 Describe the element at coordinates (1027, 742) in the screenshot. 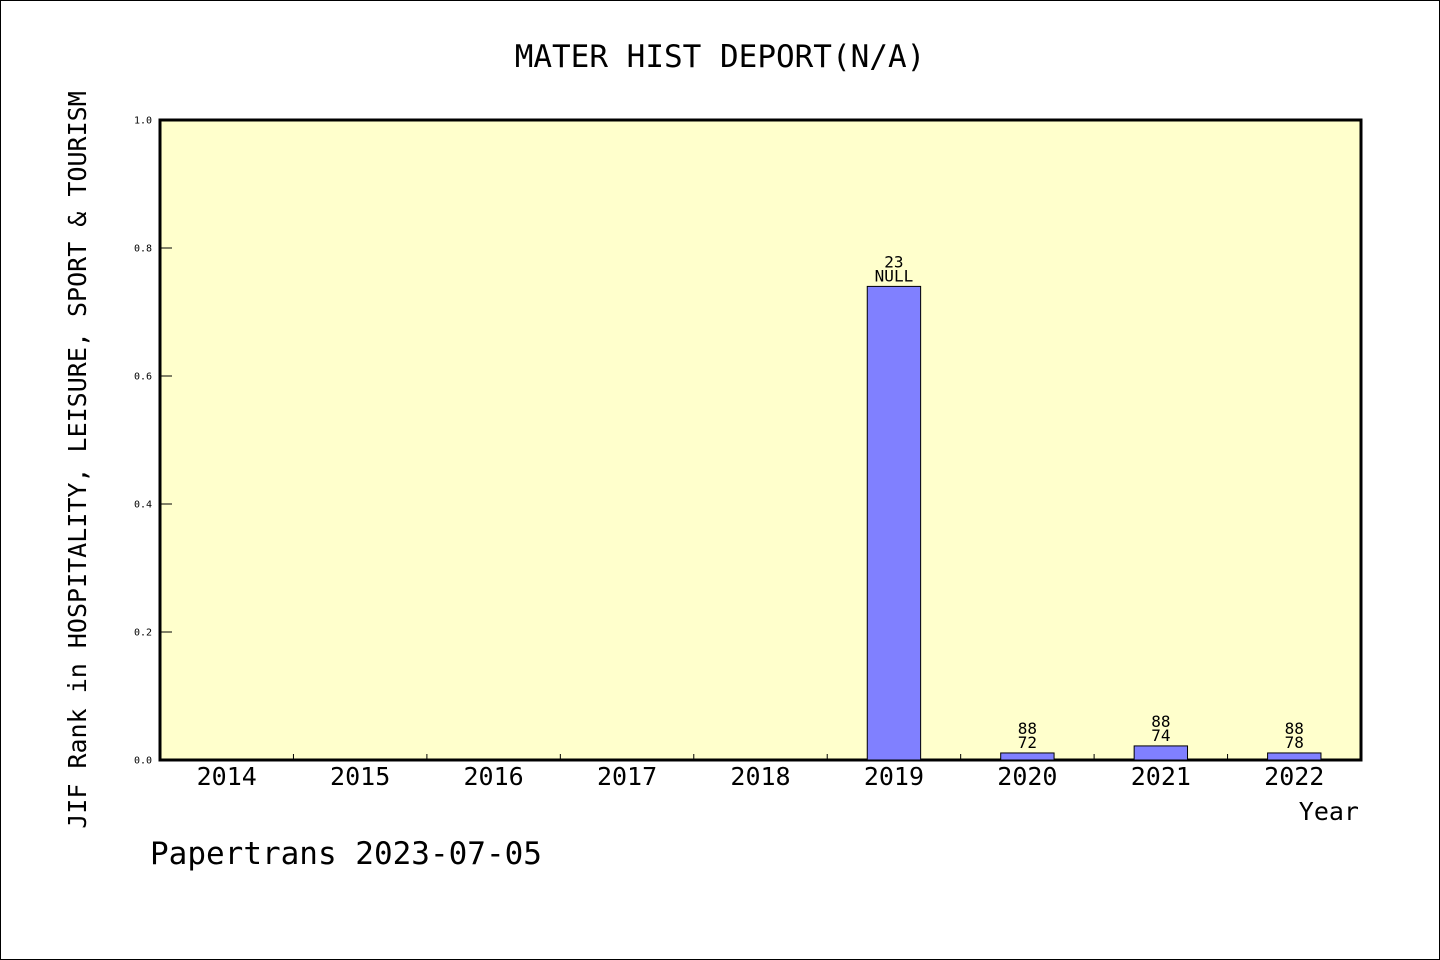

I see `bar-label-bottom: 72` at that location.